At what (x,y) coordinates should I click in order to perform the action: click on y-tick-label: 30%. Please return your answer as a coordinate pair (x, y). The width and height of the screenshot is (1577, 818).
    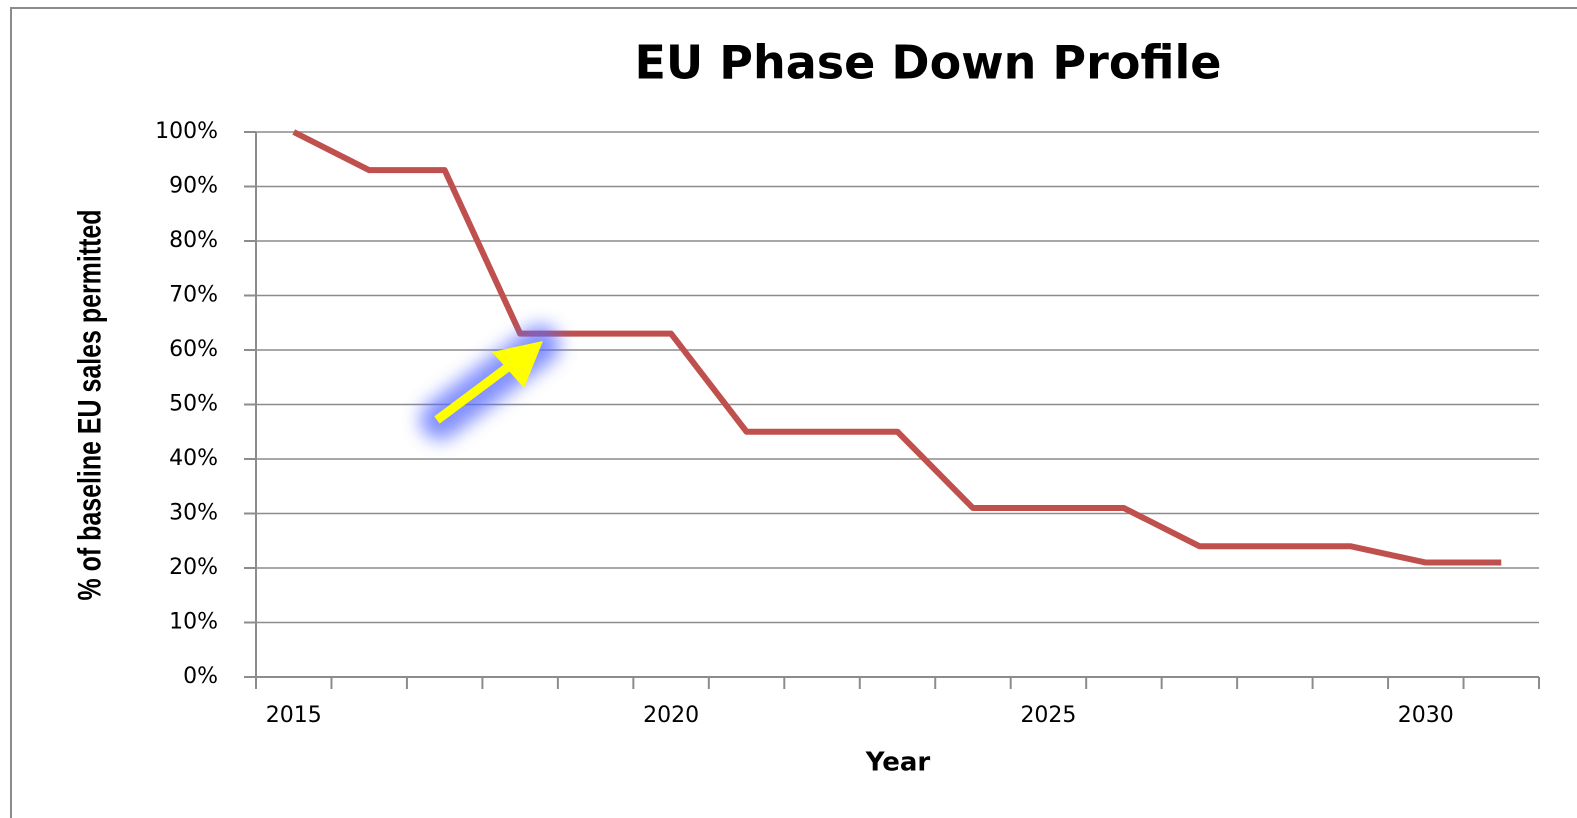
    Looking at the image, I should click on (193, 513).